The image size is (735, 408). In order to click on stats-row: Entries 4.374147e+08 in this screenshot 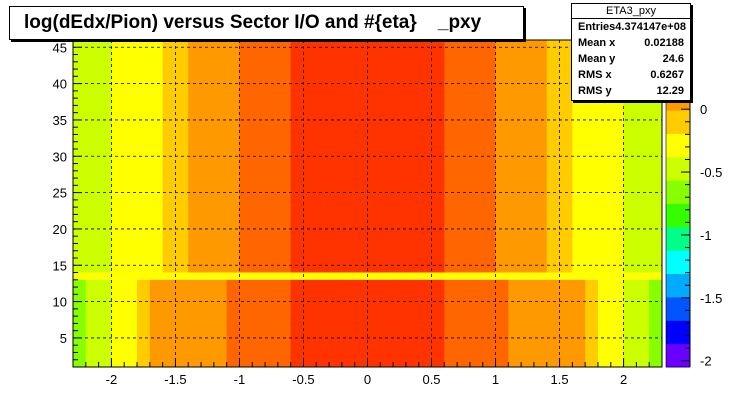, I will do `click(631, 27)`.